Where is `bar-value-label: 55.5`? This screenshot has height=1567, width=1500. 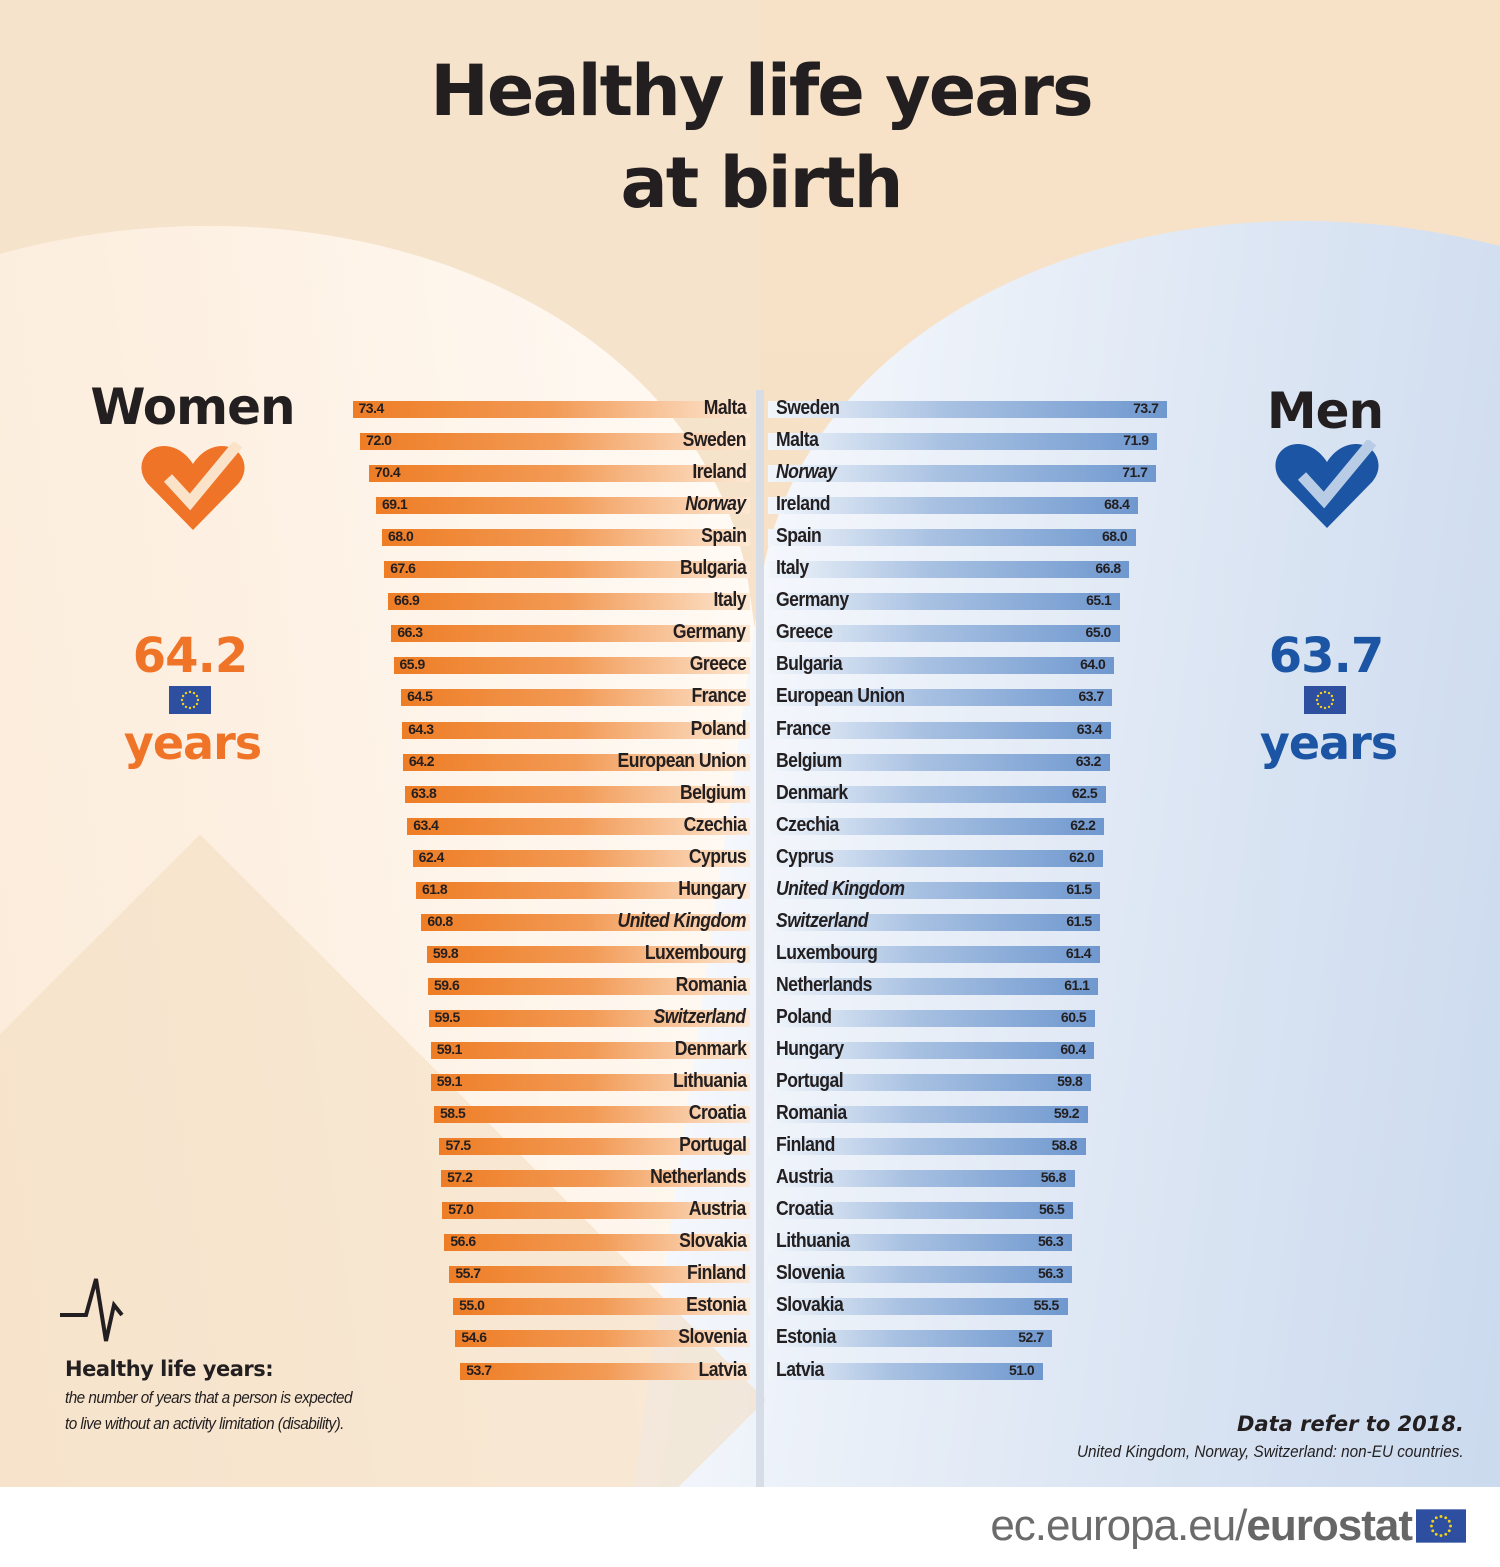
bar-value-label: 55.5 is located at coordinates (1046, 1305).